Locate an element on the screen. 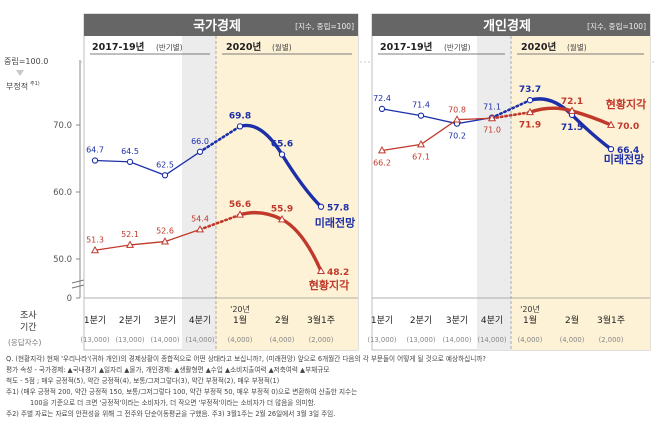  data-label: 65.6 is located at coordinates (282, 144).